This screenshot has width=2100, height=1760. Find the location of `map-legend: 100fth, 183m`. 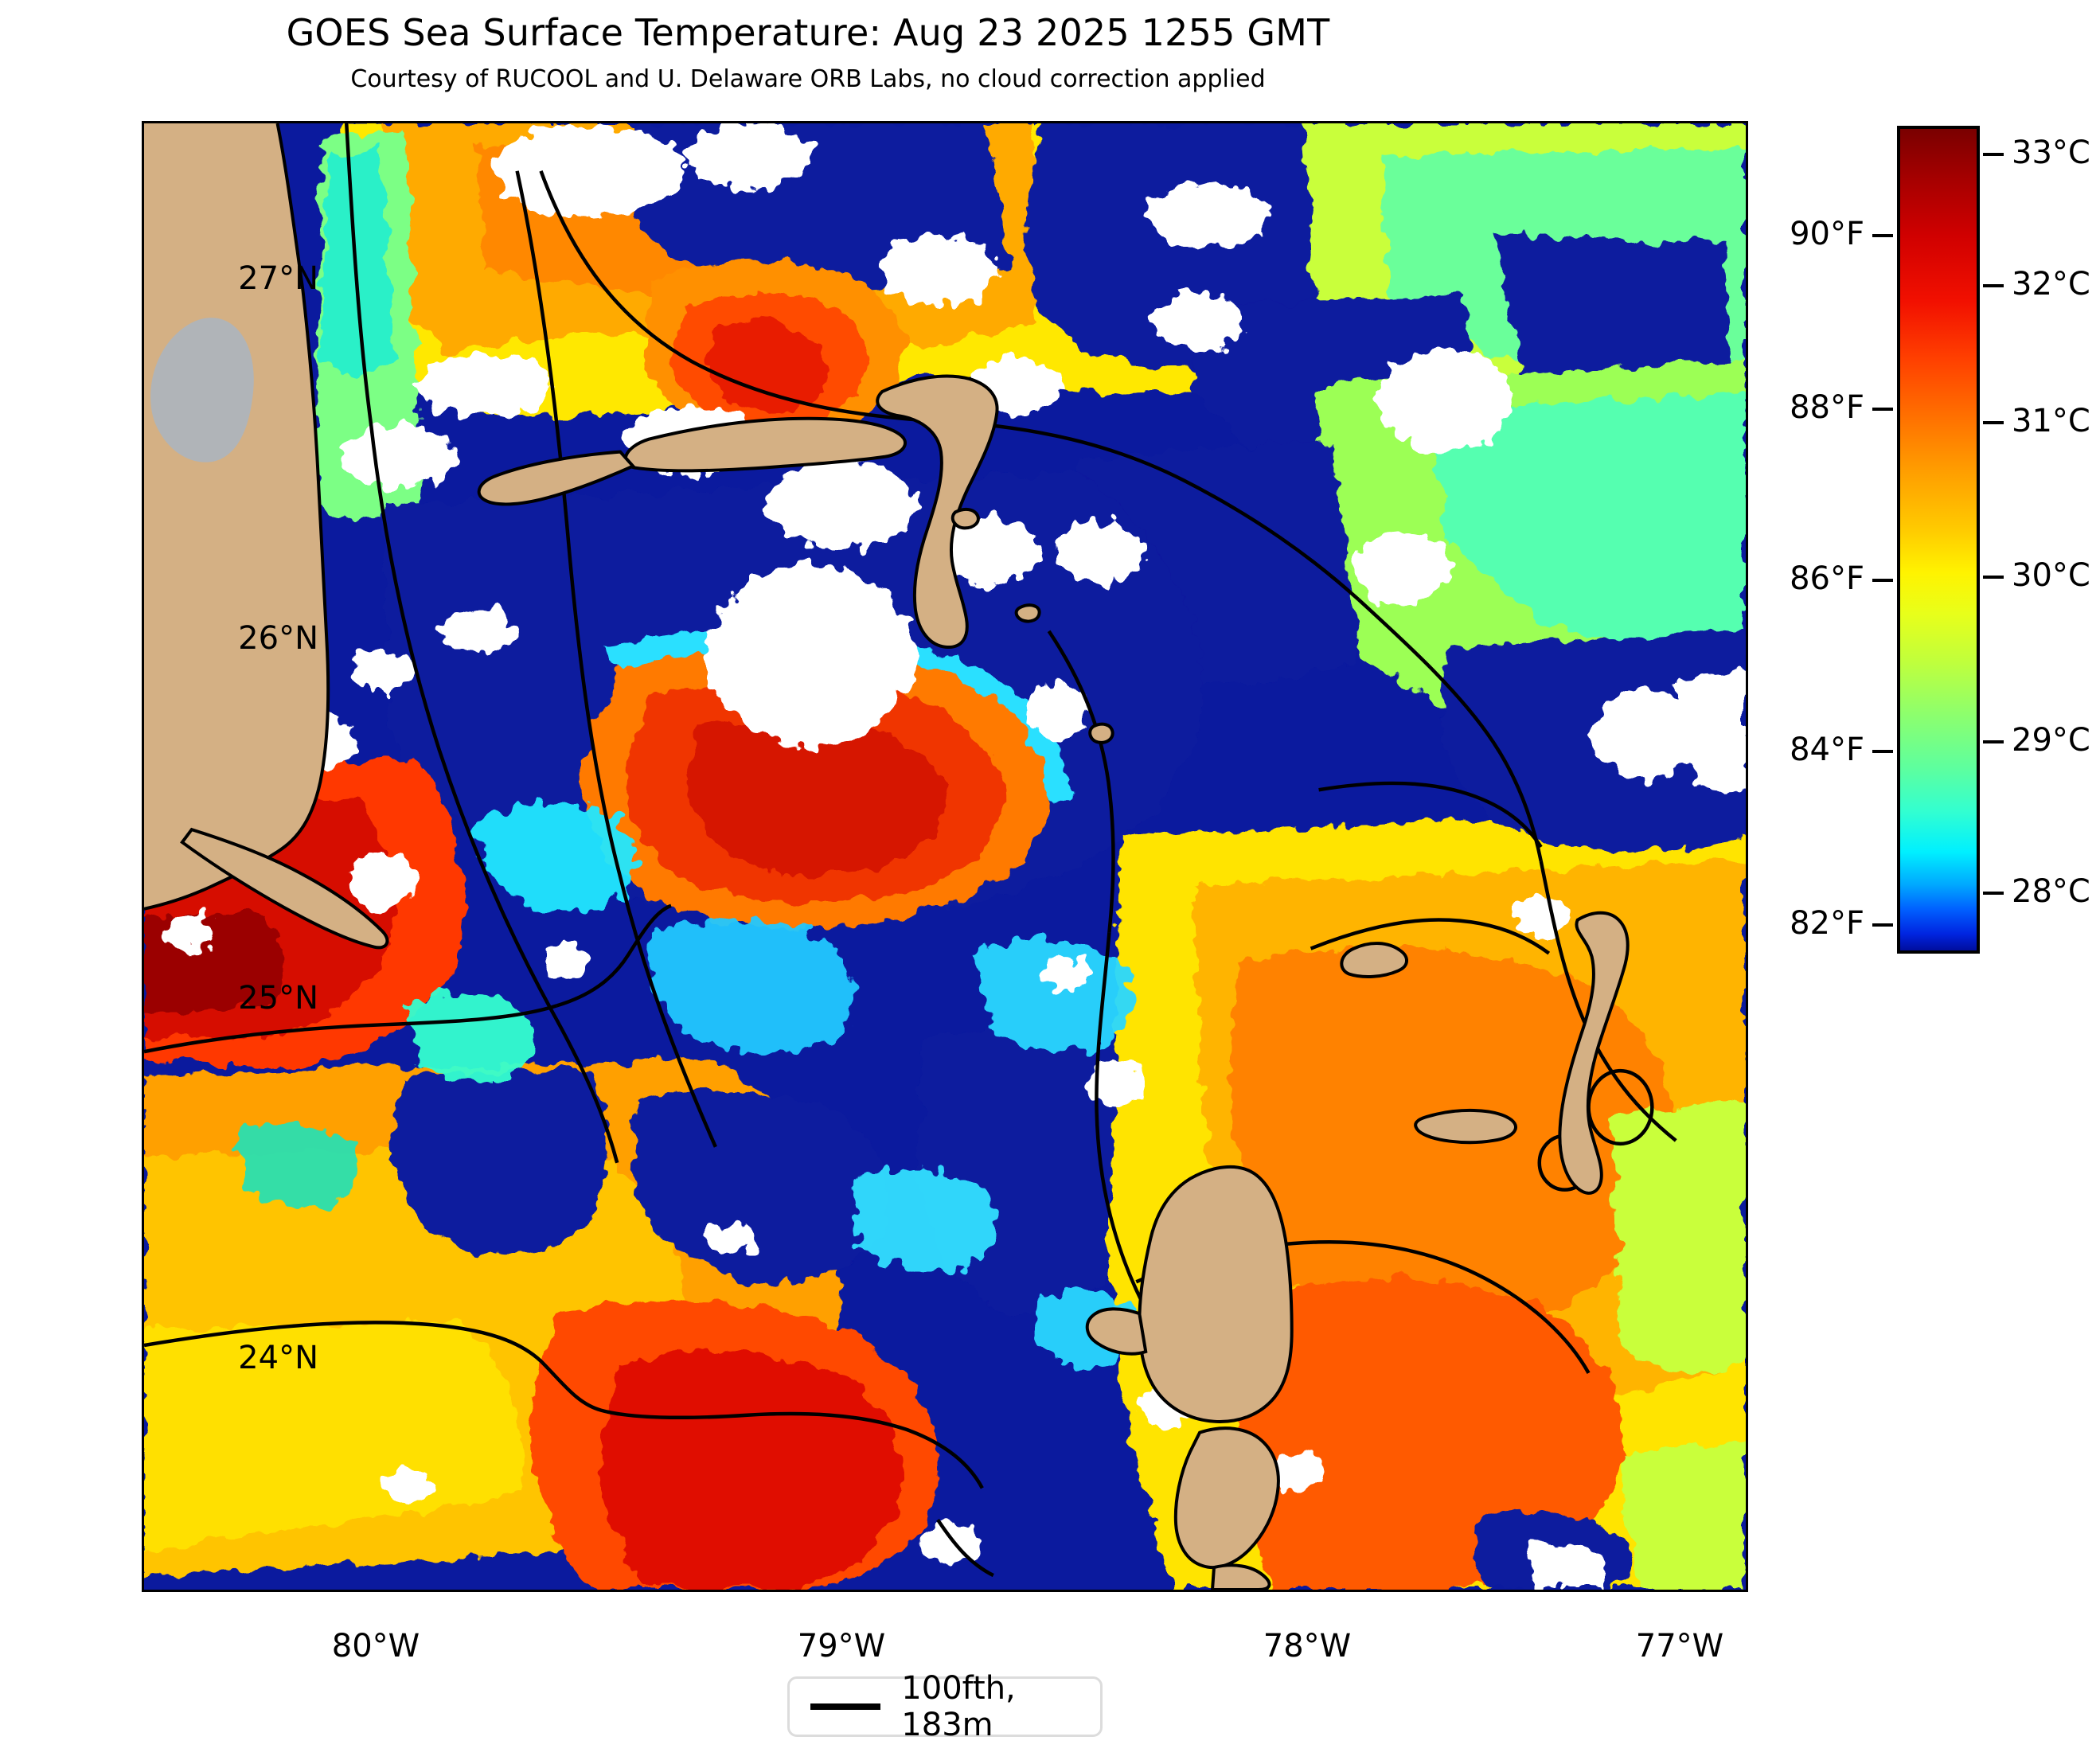

map-legend: 100fth, 183m is located at coordinates (945, 1707).